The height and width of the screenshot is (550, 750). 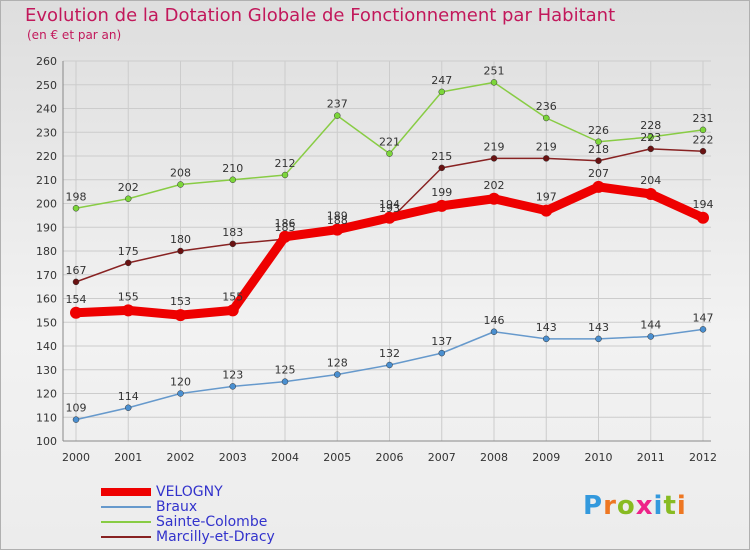 What do you see at coordinates (46, 61) in the screenshot?
I see `y-tick-label: 260` at bounding box center [46, 61].